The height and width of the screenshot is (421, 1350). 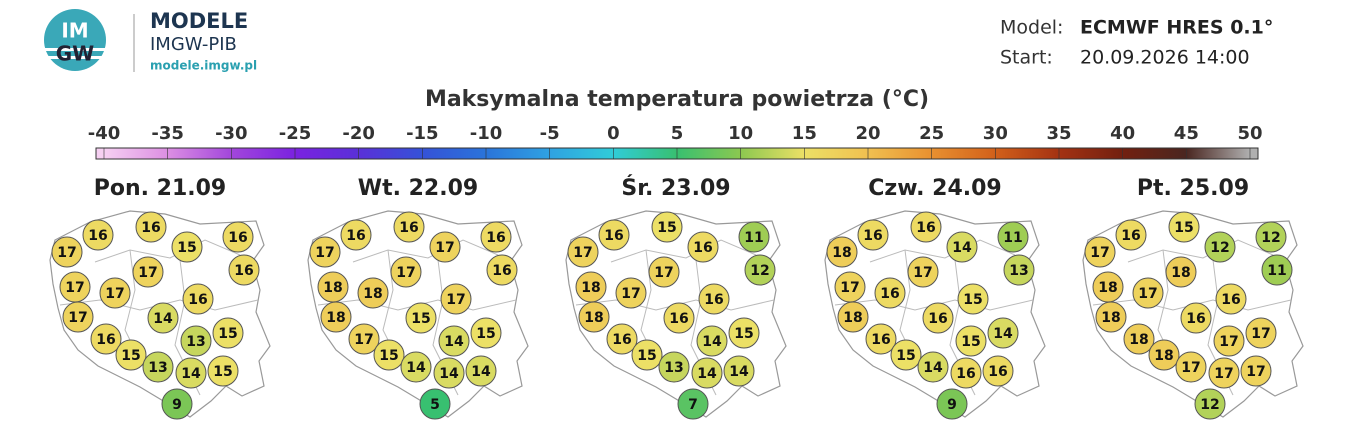 I want to click on logo-circle, so click(x=75, y=40).